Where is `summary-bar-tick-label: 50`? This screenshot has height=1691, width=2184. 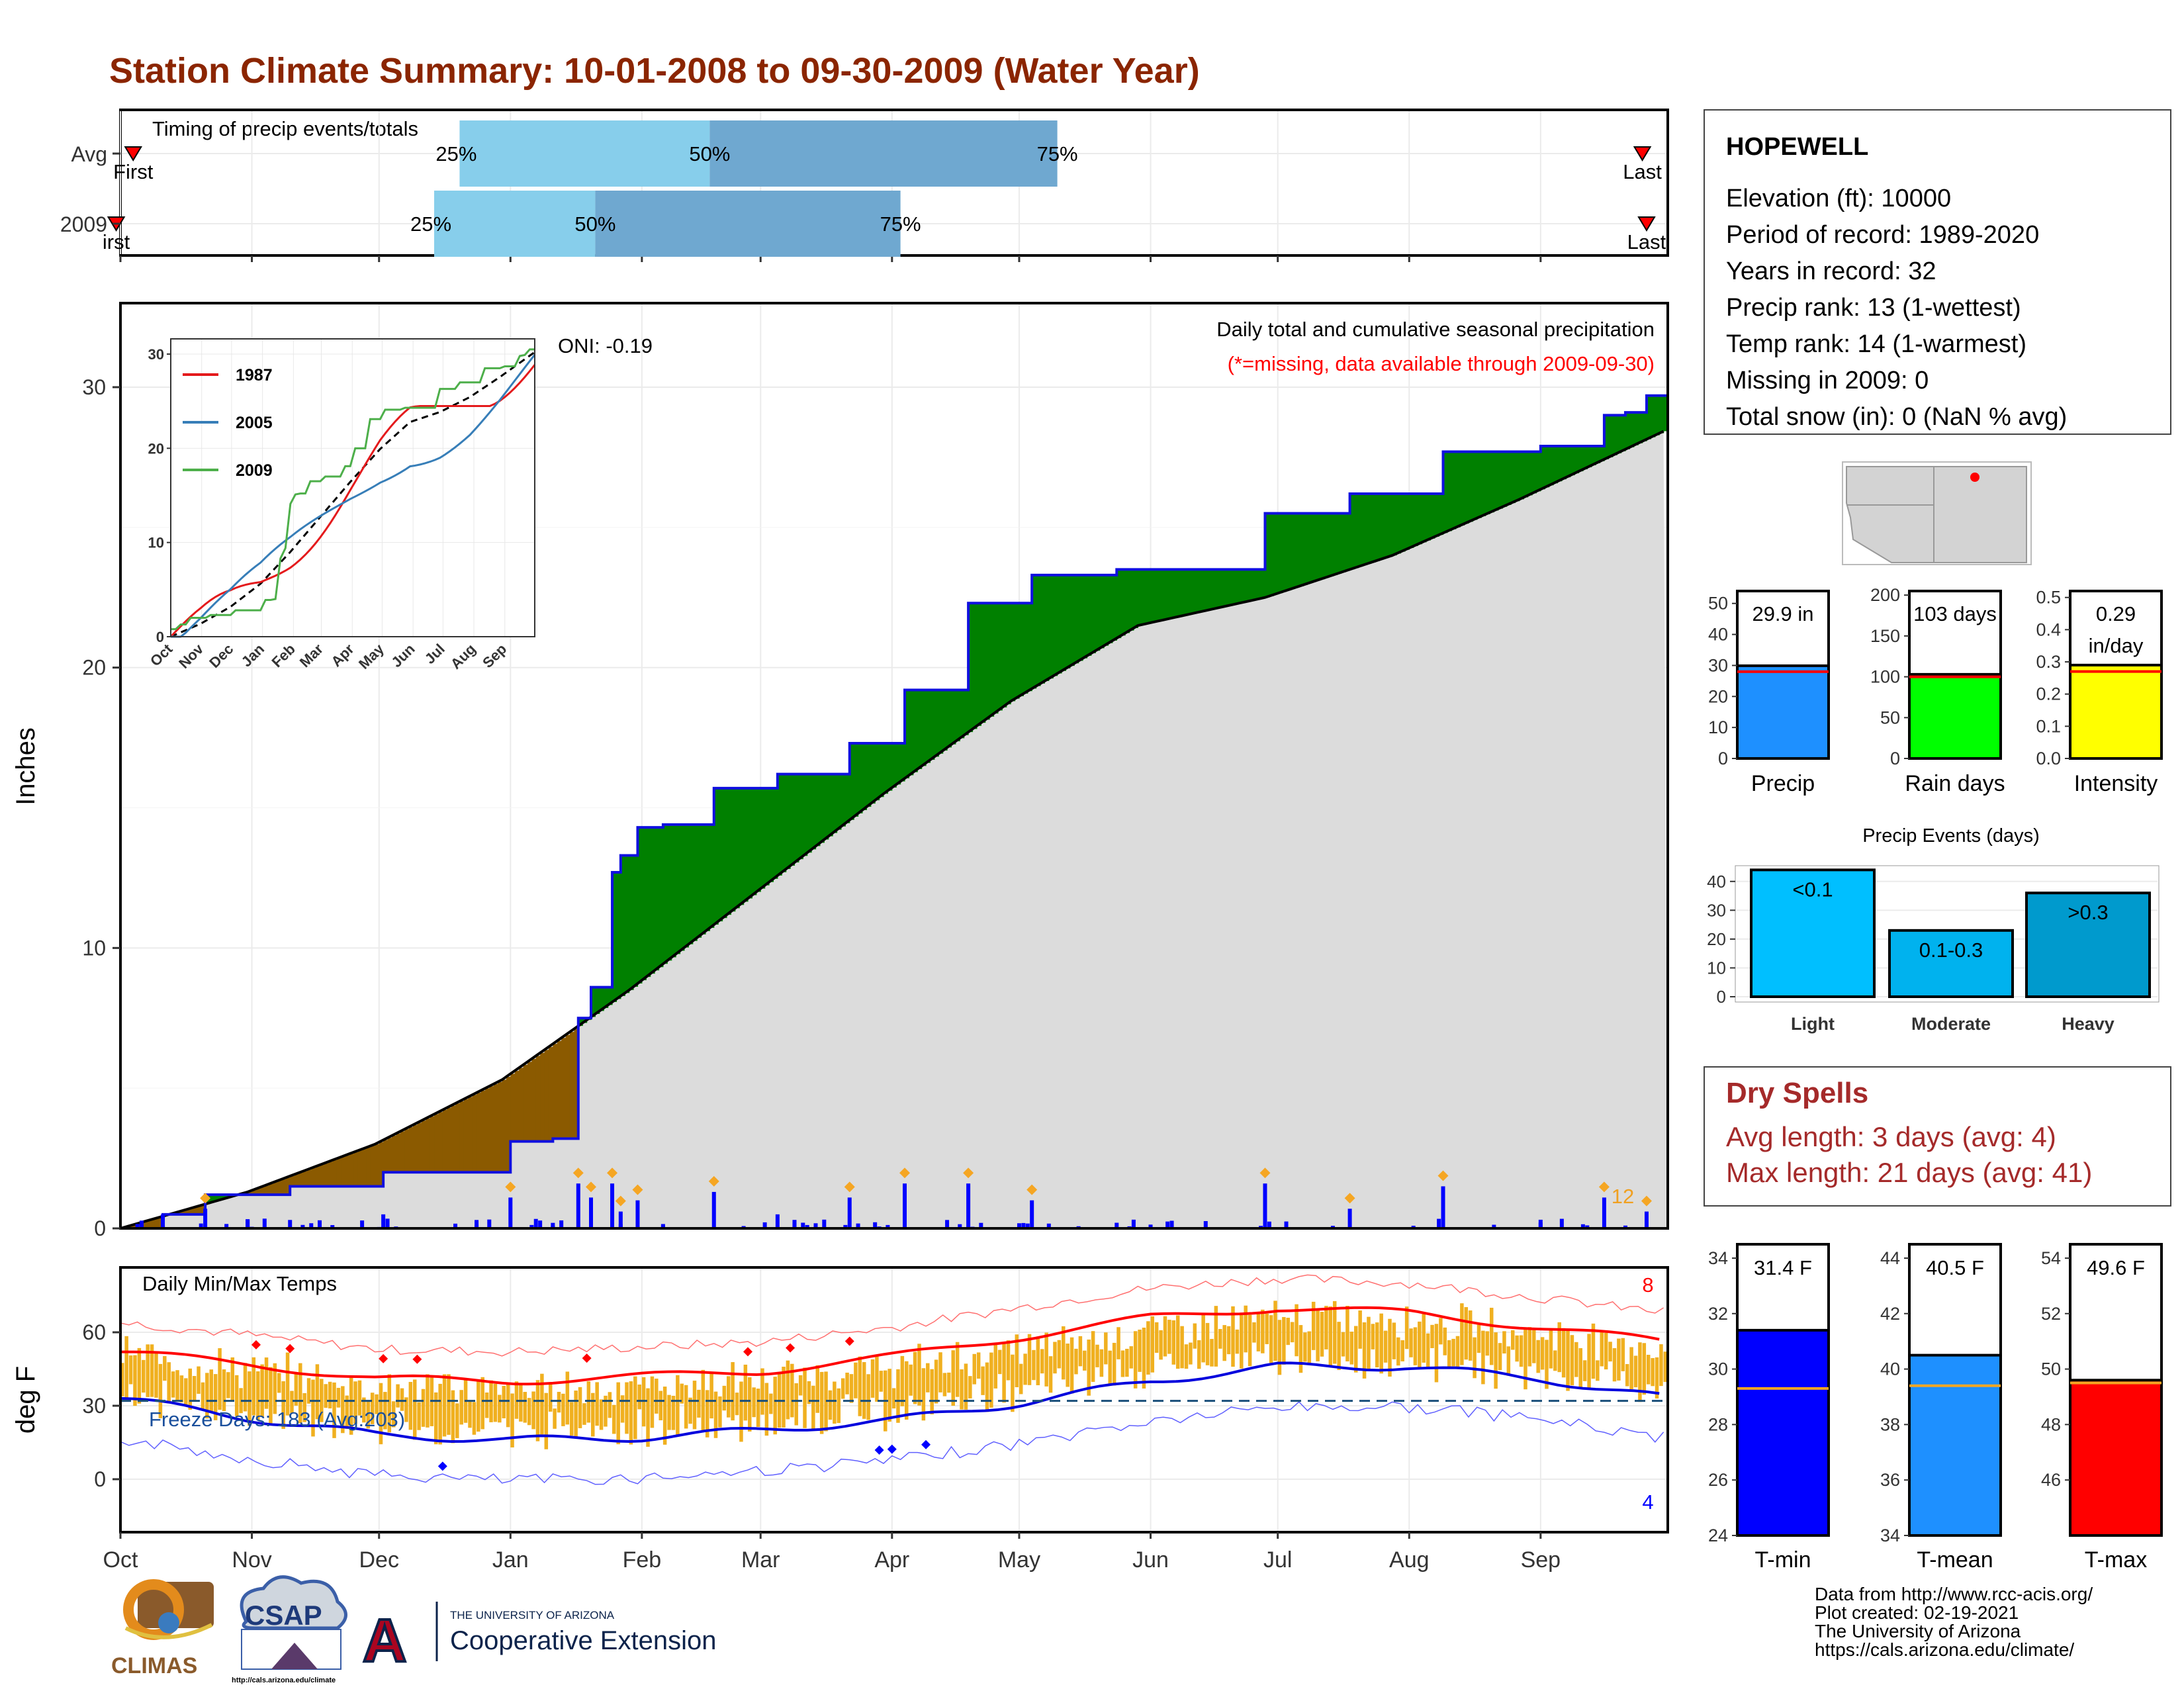 summary-bar-tick-label: 50 is located at coordinates (1890, 718).